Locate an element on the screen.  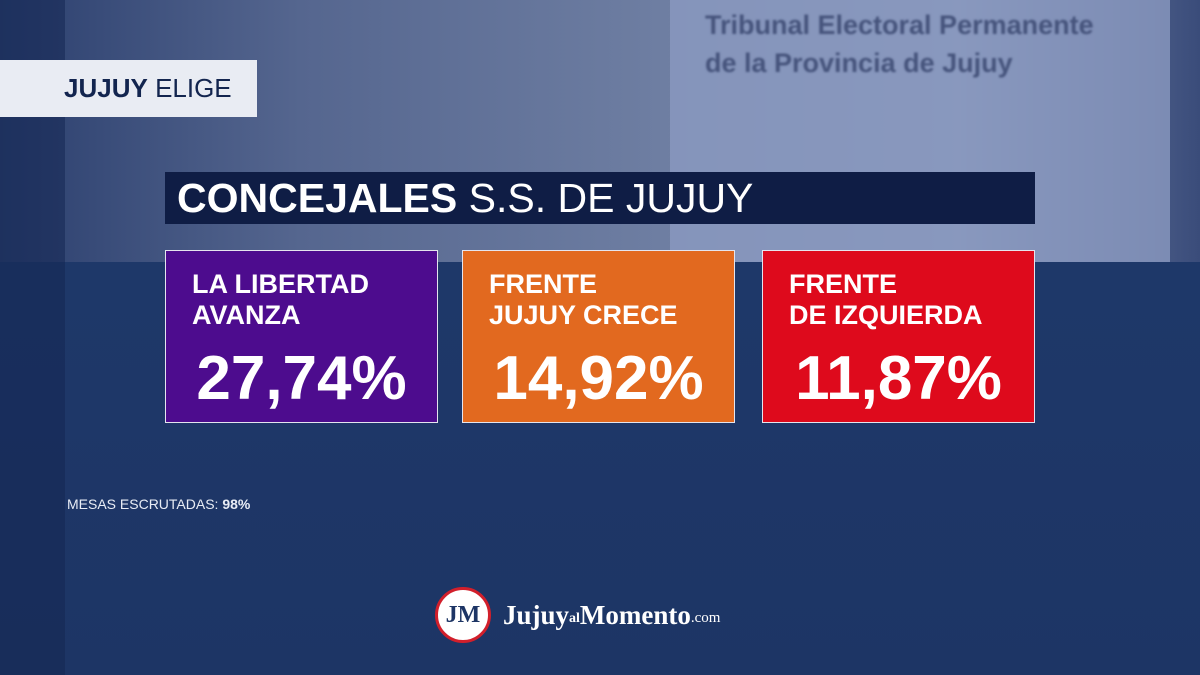
tag-rest: ELIGE is located at coordinates (193, 88).